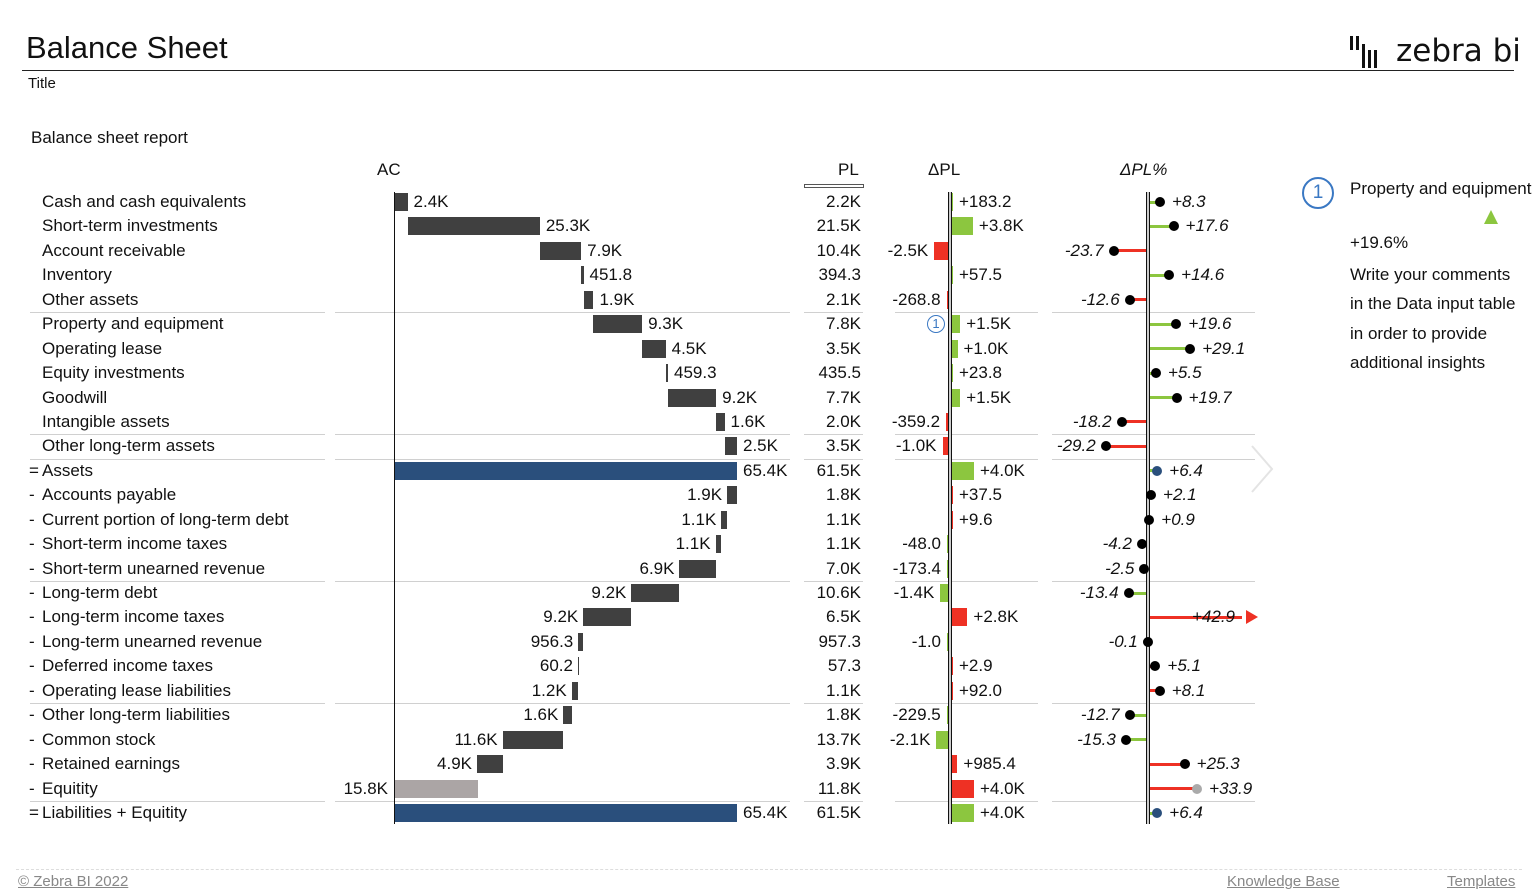 The width and height of the screenshot is (1536, 896). What do you see at coordinates (130, 226) in the screenshot?
I see `row-label: Short-term investments` at bounding box center [130, 226].